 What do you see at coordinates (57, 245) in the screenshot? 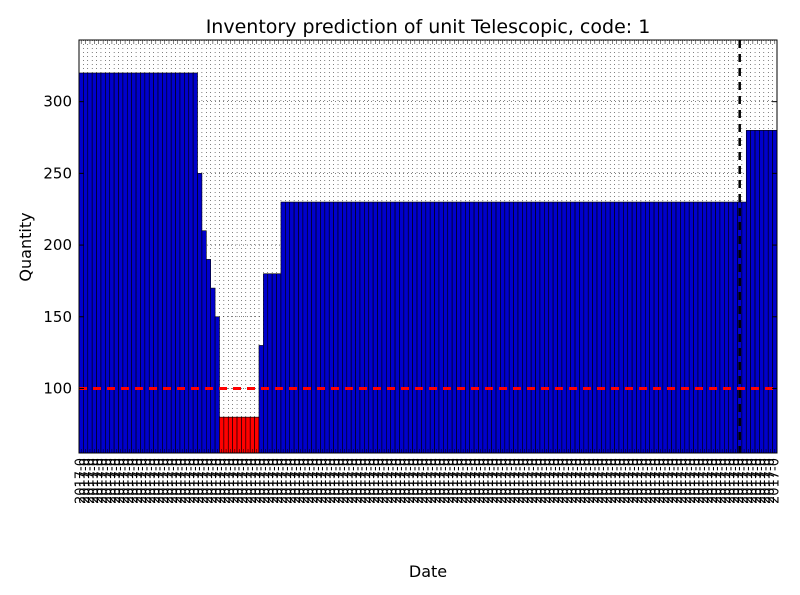
I see `y-tick-label: 200` at bounding box center [57, 245].